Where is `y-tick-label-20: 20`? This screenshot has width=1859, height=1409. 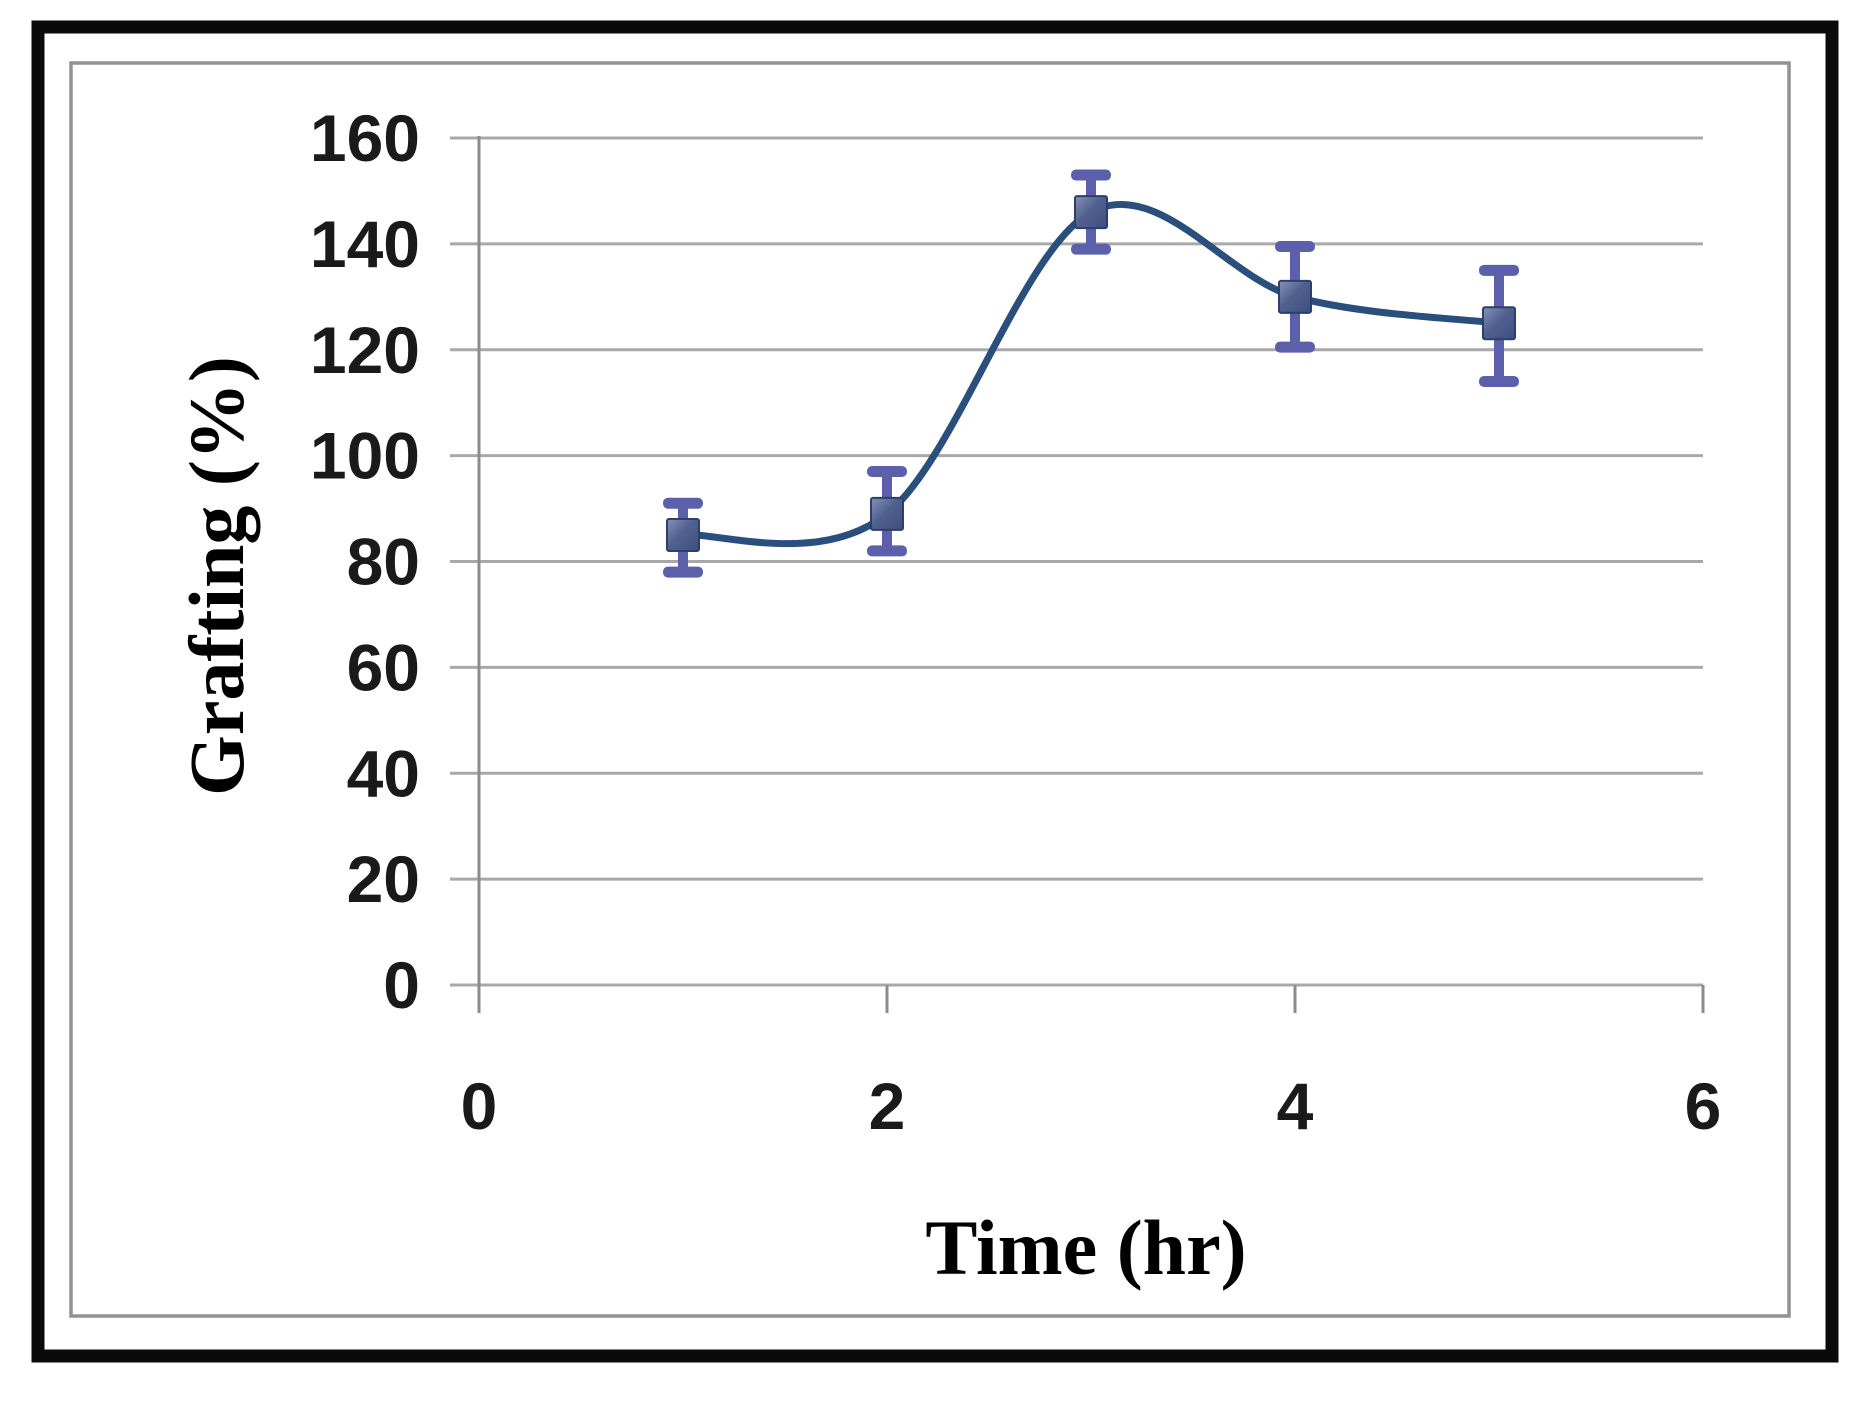
y-tick-label-20: 20 is located at coordinates (383, 879).